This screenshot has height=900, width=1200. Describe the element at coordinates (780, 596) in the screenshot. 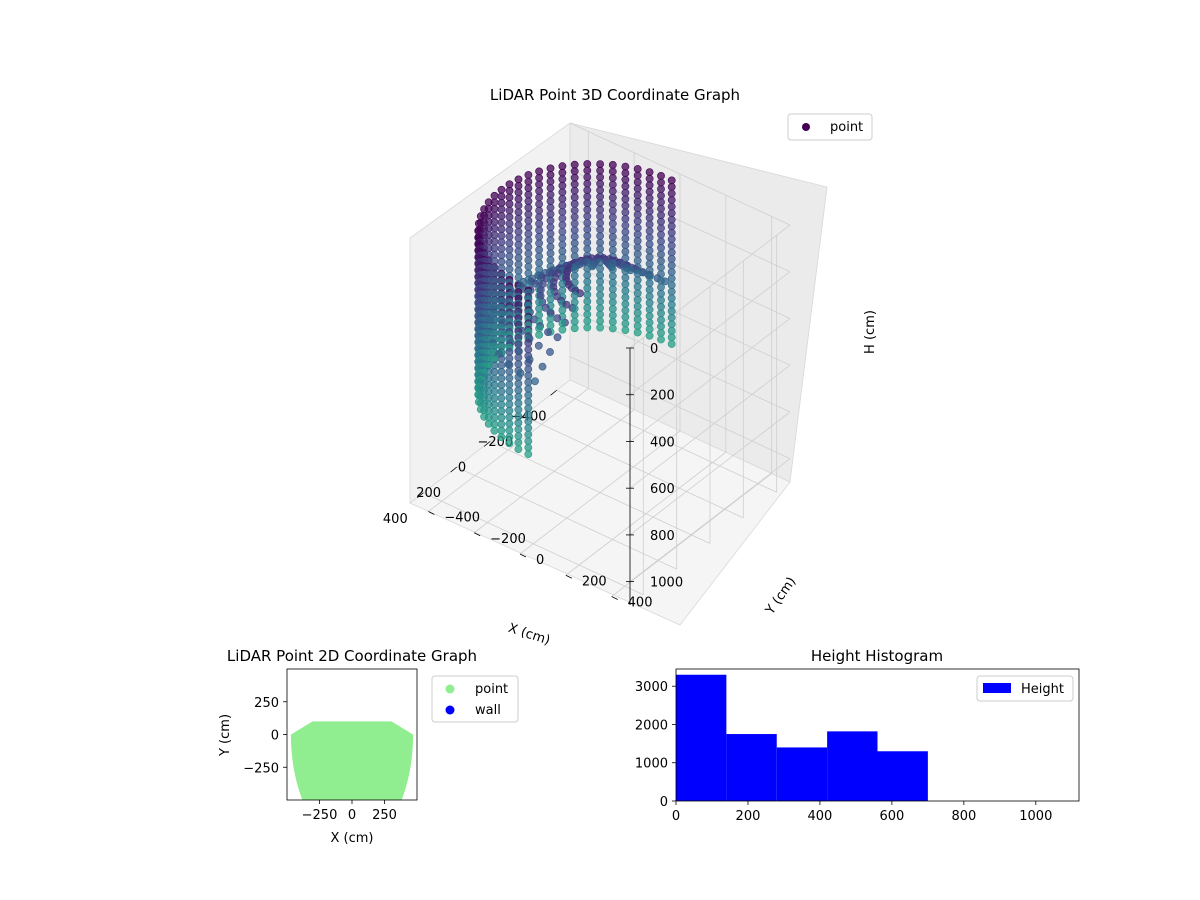

I see `y-axis-label-3d: Y (cm)` at that location.